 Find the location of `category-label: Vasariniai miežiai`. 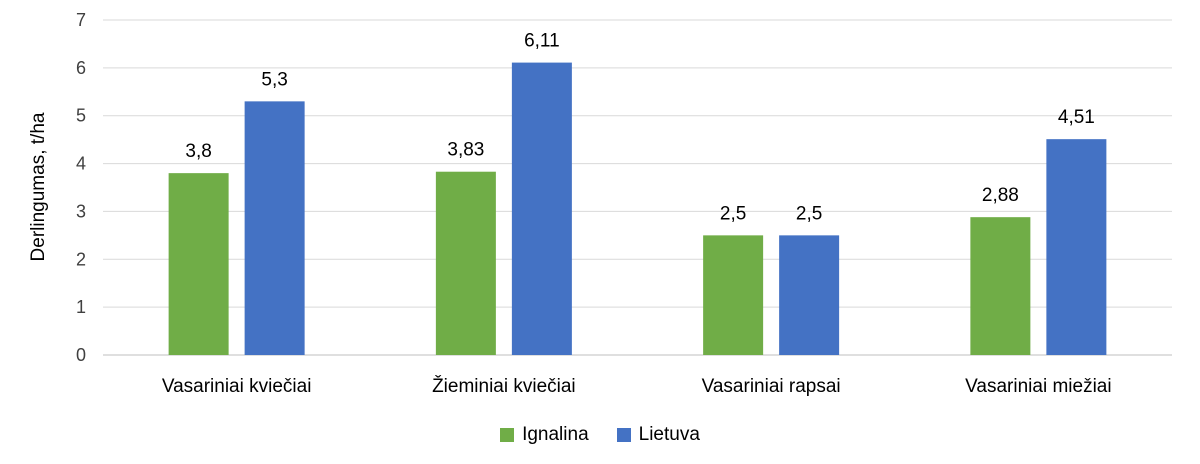

category-label: Vasariniai miežiai is located at coordinates (1038, 386).